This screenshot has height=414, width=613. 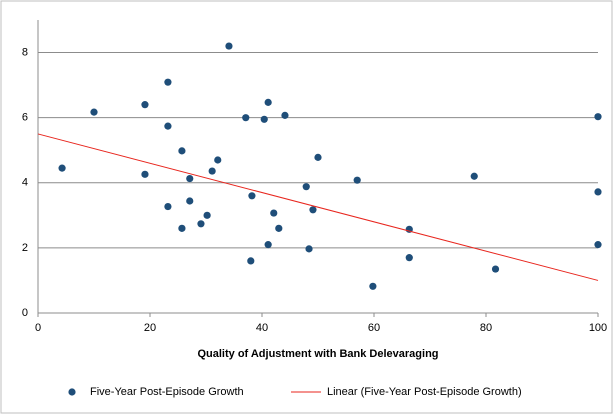 What do you see at coordinates (38, 328) in the screenshot?
I see `x-tick-label: 0` at bounding box center [38, 328].